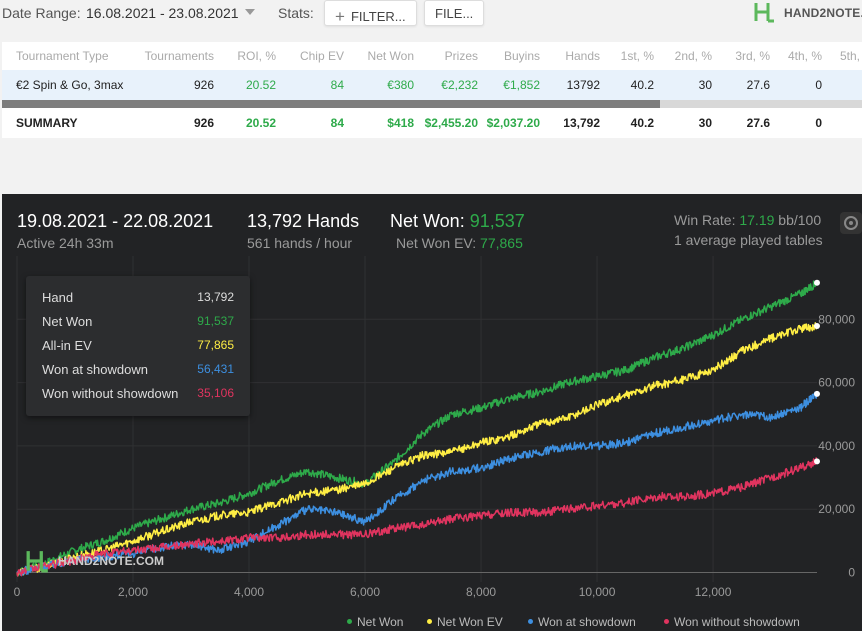 This screenshot has width=862, height=631. What do you see at coordinates (497, 221) in the screenshot?
I see `net-won-value: 91,537` at bounding box center [497, 221].